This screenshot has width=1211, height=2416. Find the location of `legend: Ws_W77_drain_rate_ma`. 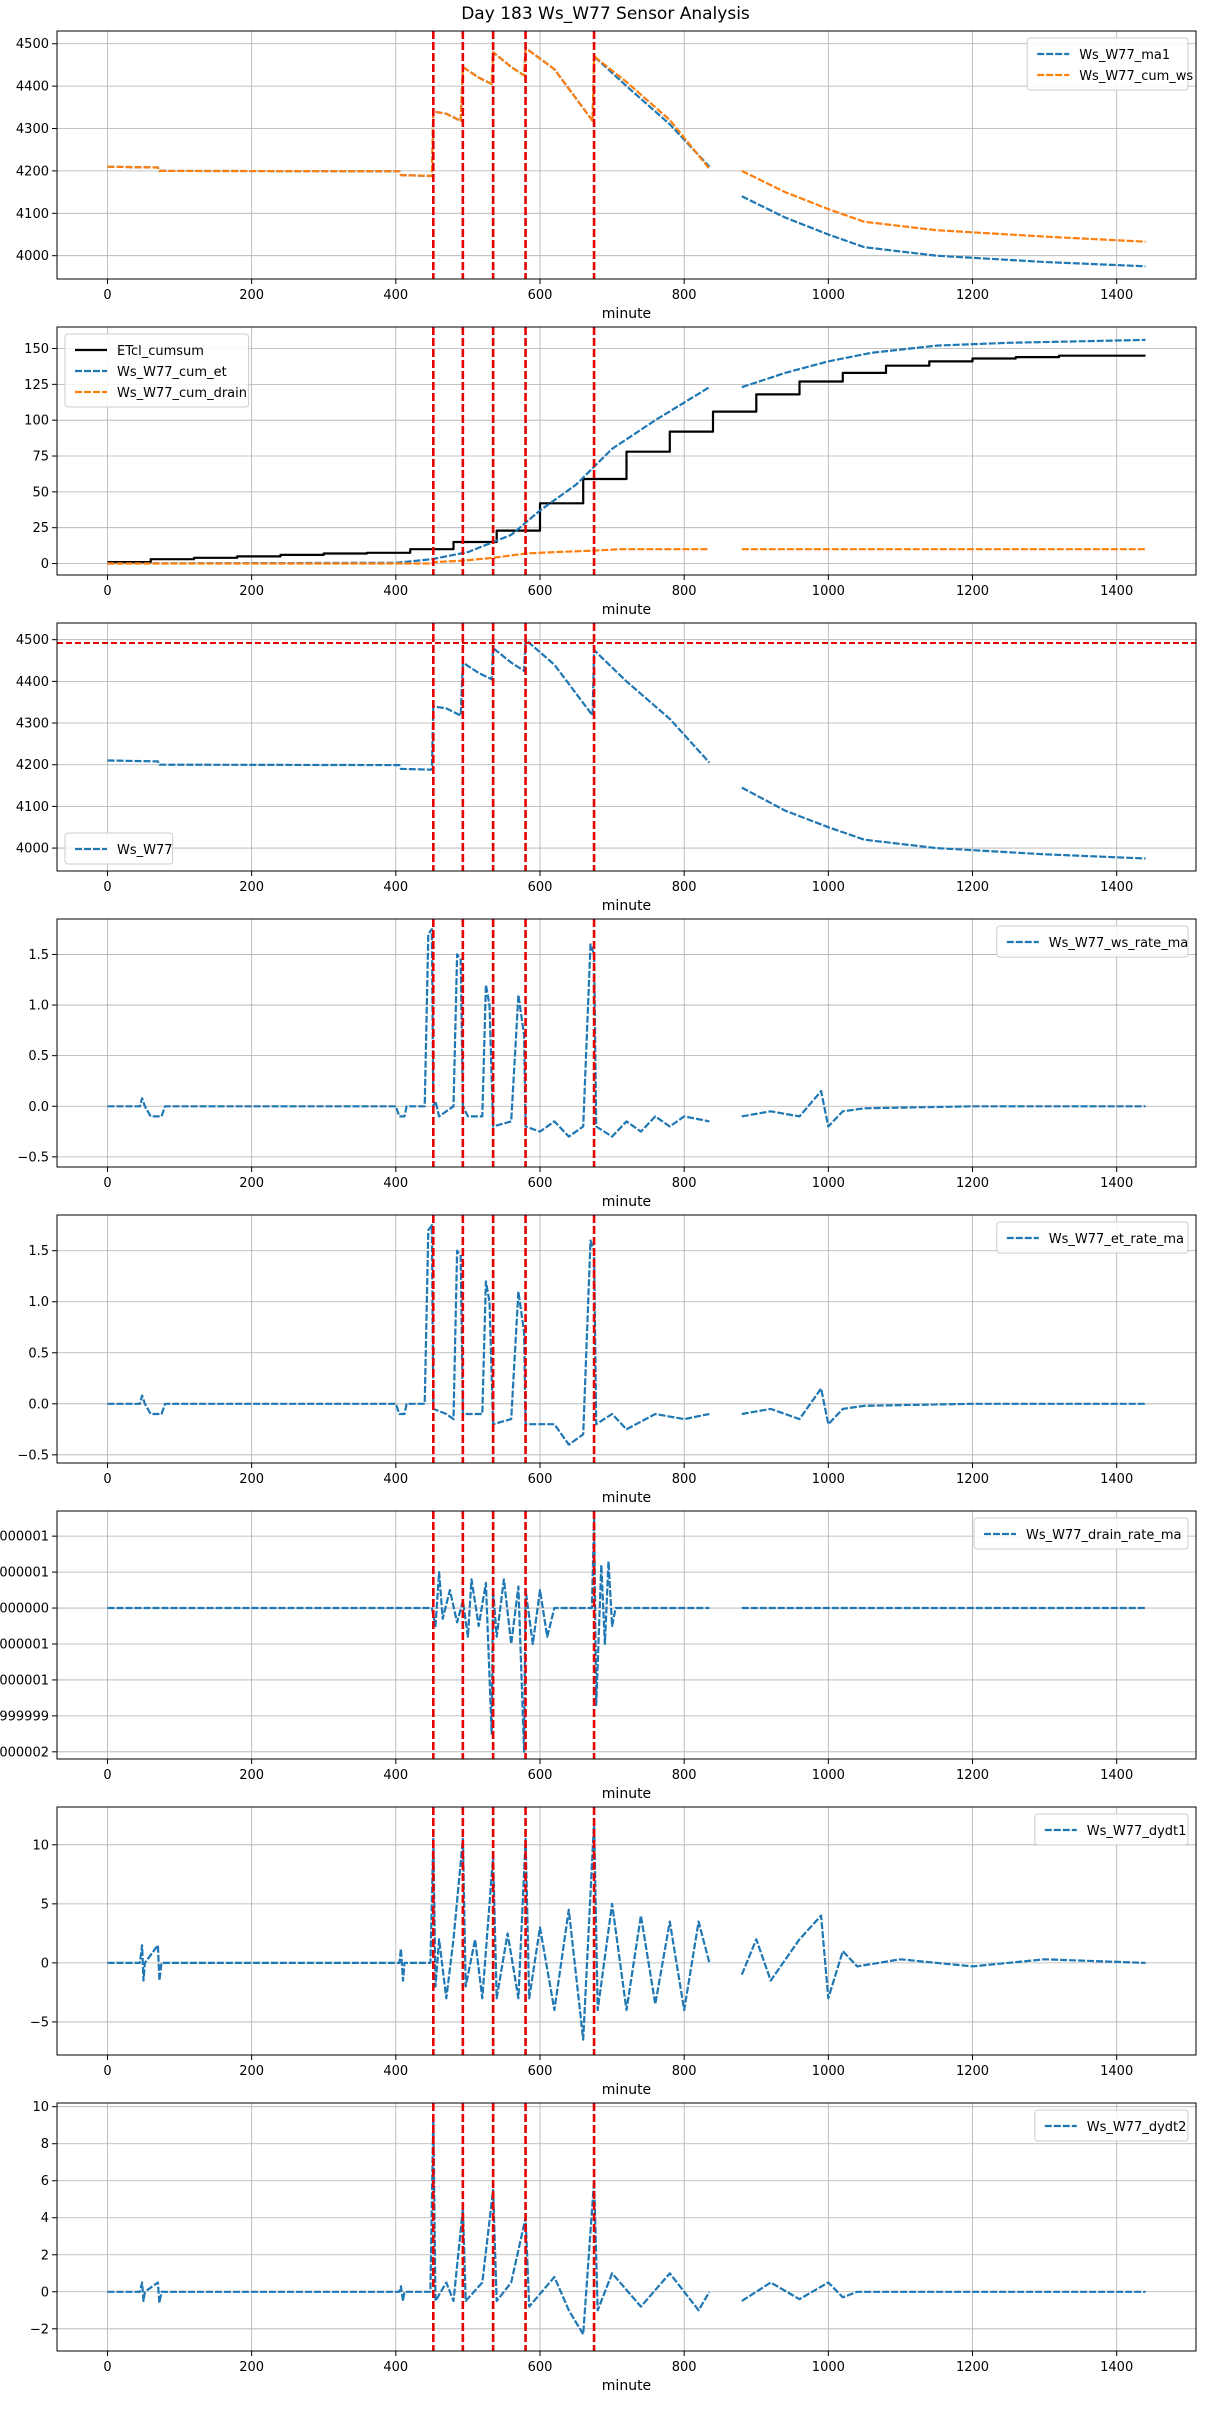

legend: Ws_W77_drain_rate_ma is located at coordinates (1081, 1533).